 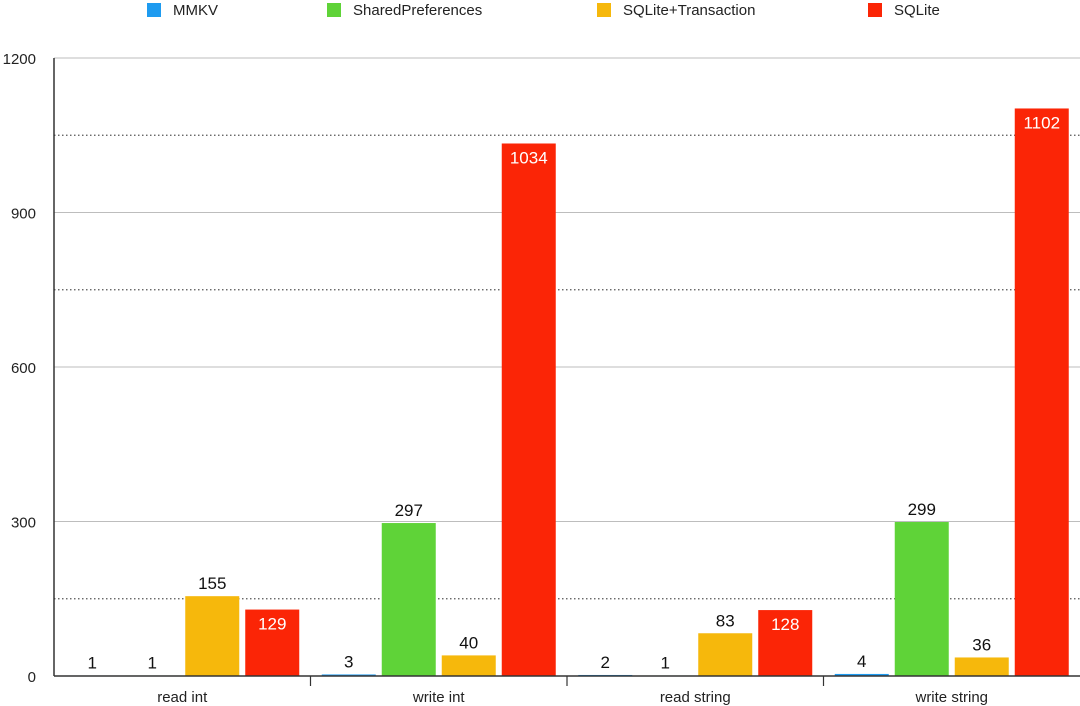 I want to click on data-label: 155, so click(x=212, y=583).